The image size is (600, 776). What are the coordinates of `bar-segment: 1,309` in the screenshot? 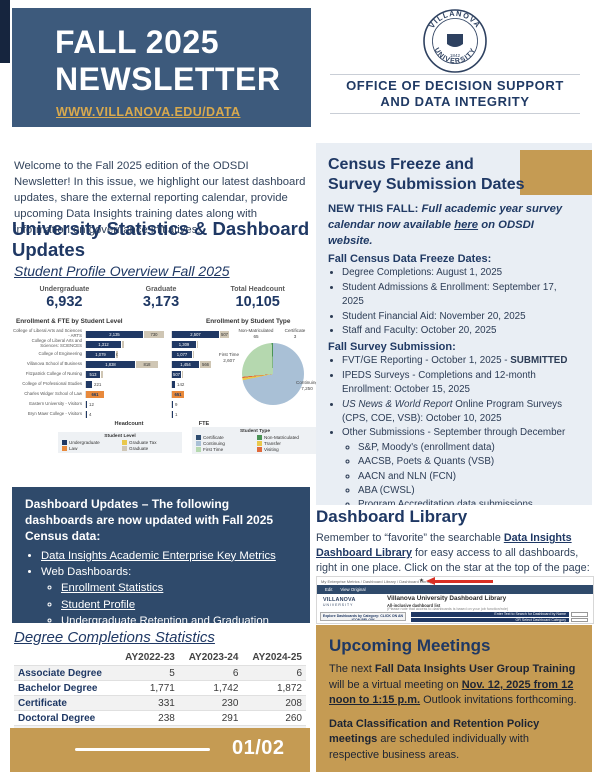 It's located at (184, 344).